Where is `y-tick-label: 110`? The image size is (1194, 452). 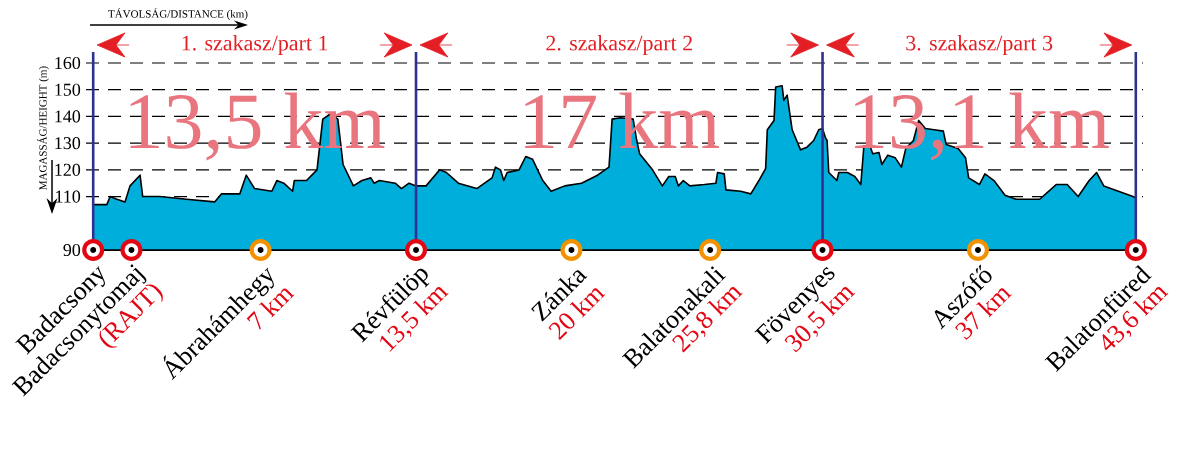 y-tick-label: 110 is located at coordinates (68, 196).